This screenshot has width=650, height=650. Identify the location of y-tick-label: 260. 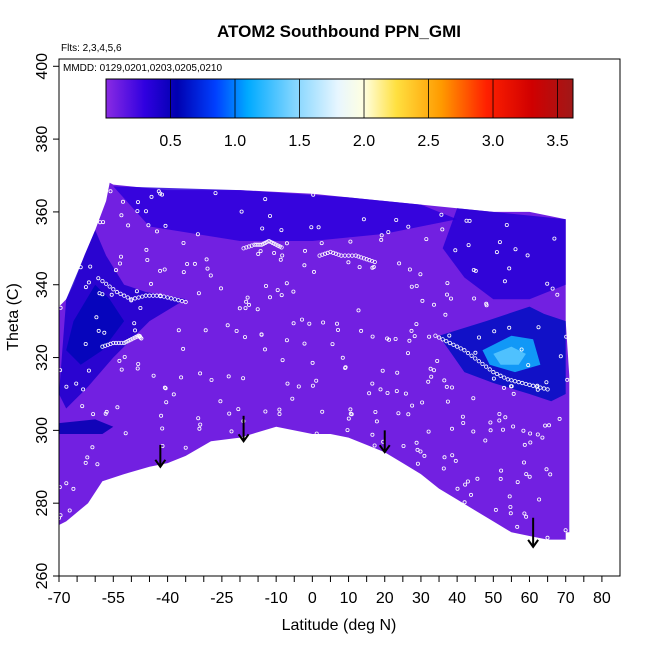
(42, 576).